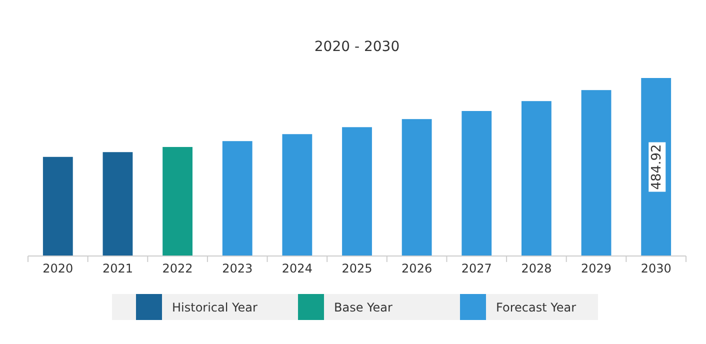 Image resolution: width=706 pixels, height=344 pixels. I want to click on x-tick-label: 2024, so click(297, 269).